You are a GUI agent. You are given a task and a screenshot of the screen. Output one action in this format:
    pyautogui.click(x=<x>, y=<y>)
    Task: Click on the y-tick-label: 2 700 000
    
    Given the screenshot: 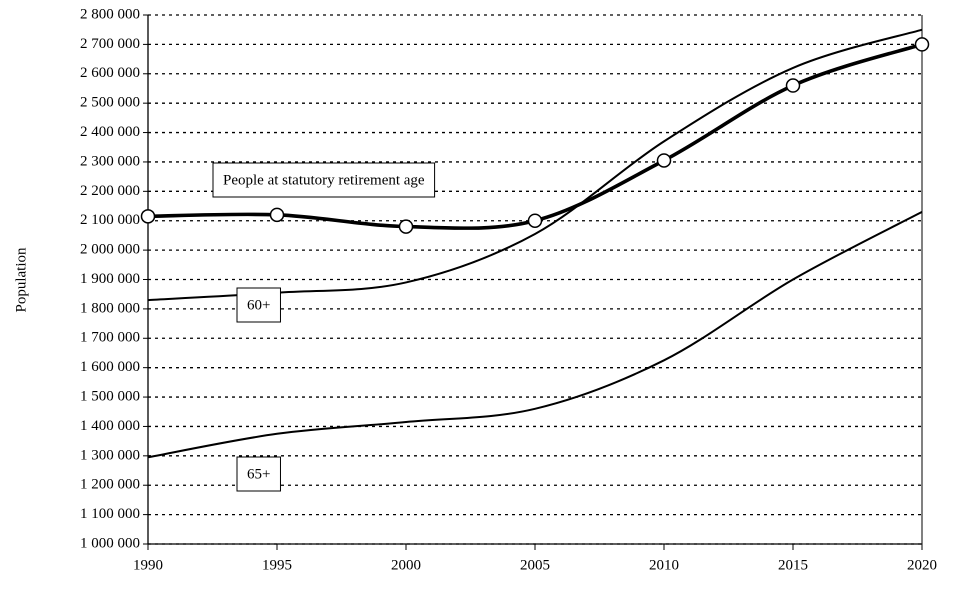 What is the action you would take?
    pyautogui.click(x=110, y=44)
    